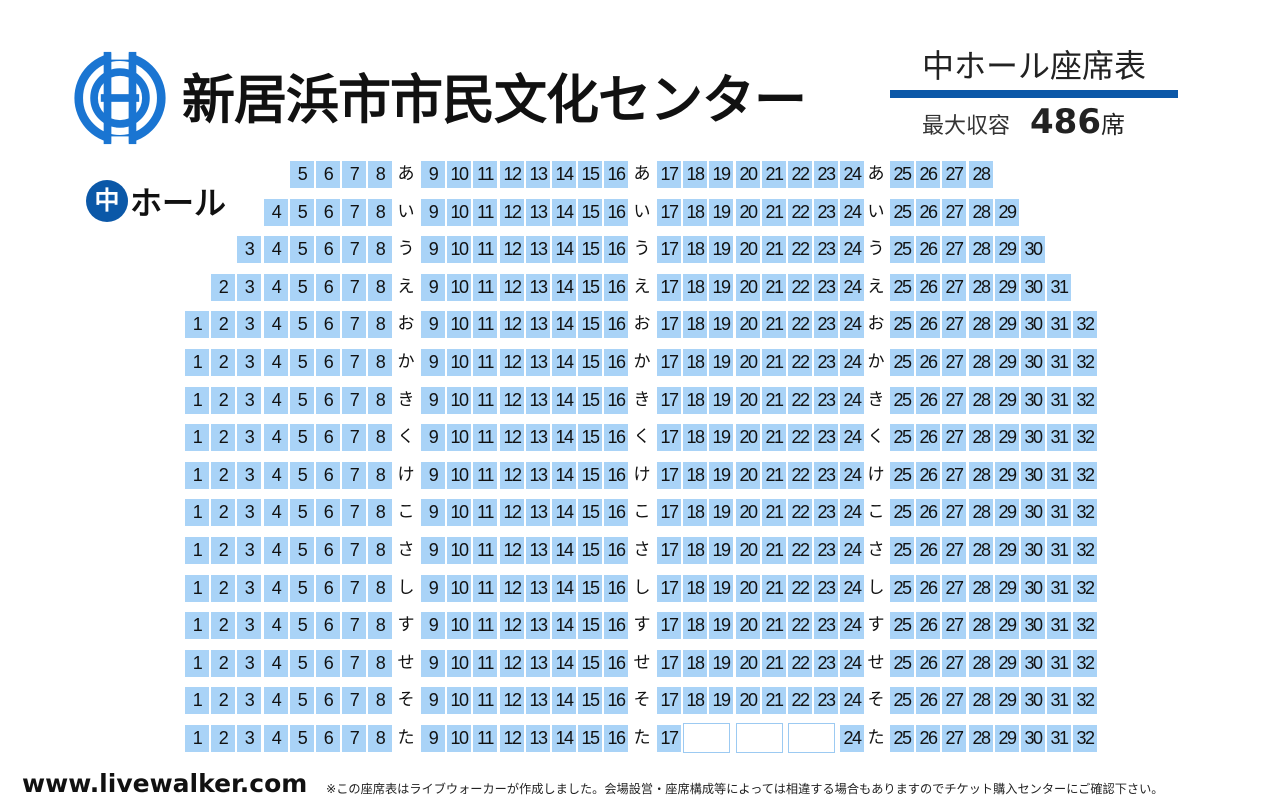 The image size is (1280, 812). Describe the element at coordinates (695, 550) in the screenshot. I see `seat: 18` at that location.